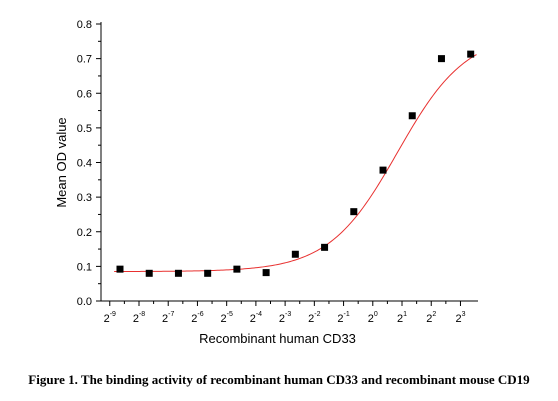 This screenshot has width=558, height=401. What do you see at coordinates (285, 318) in the screenshot?
I see `x-tick-label: 2-3` at bounding box center [285, 318].